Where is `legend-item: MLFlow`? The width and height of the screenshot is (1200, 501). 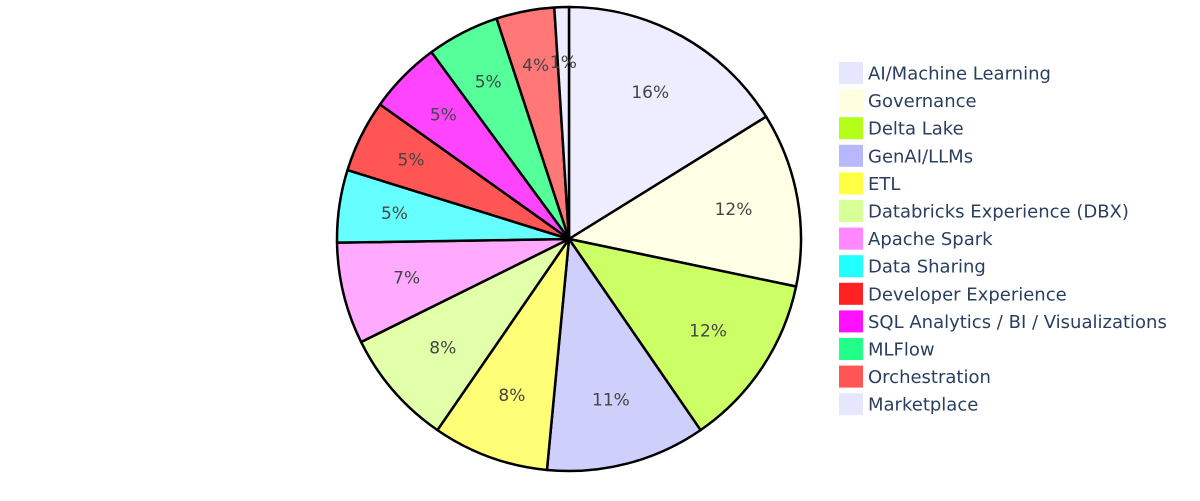 legend-item: MLFlow is located at coordinates (887, 349).